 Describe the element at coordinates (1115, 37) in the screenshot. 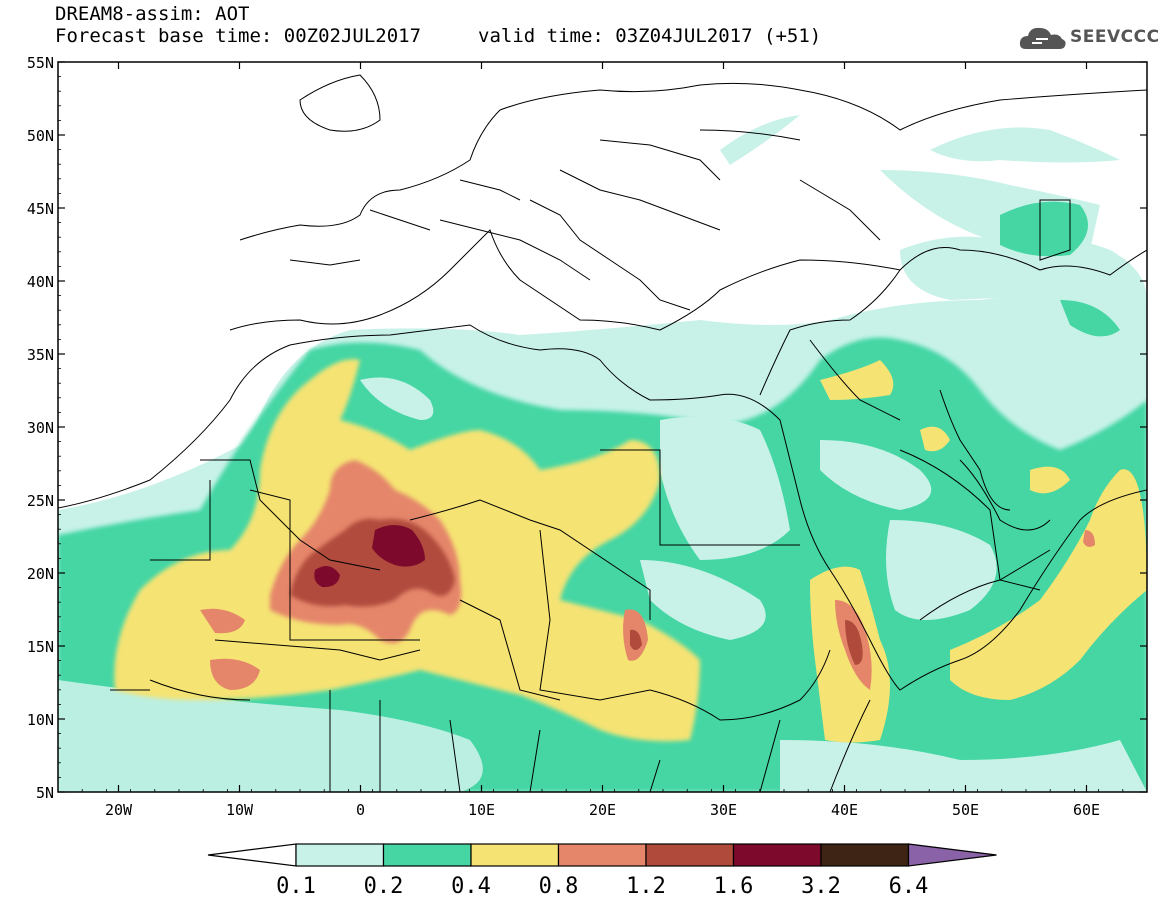

I see `logo-text: SEEVCCC` at that location.